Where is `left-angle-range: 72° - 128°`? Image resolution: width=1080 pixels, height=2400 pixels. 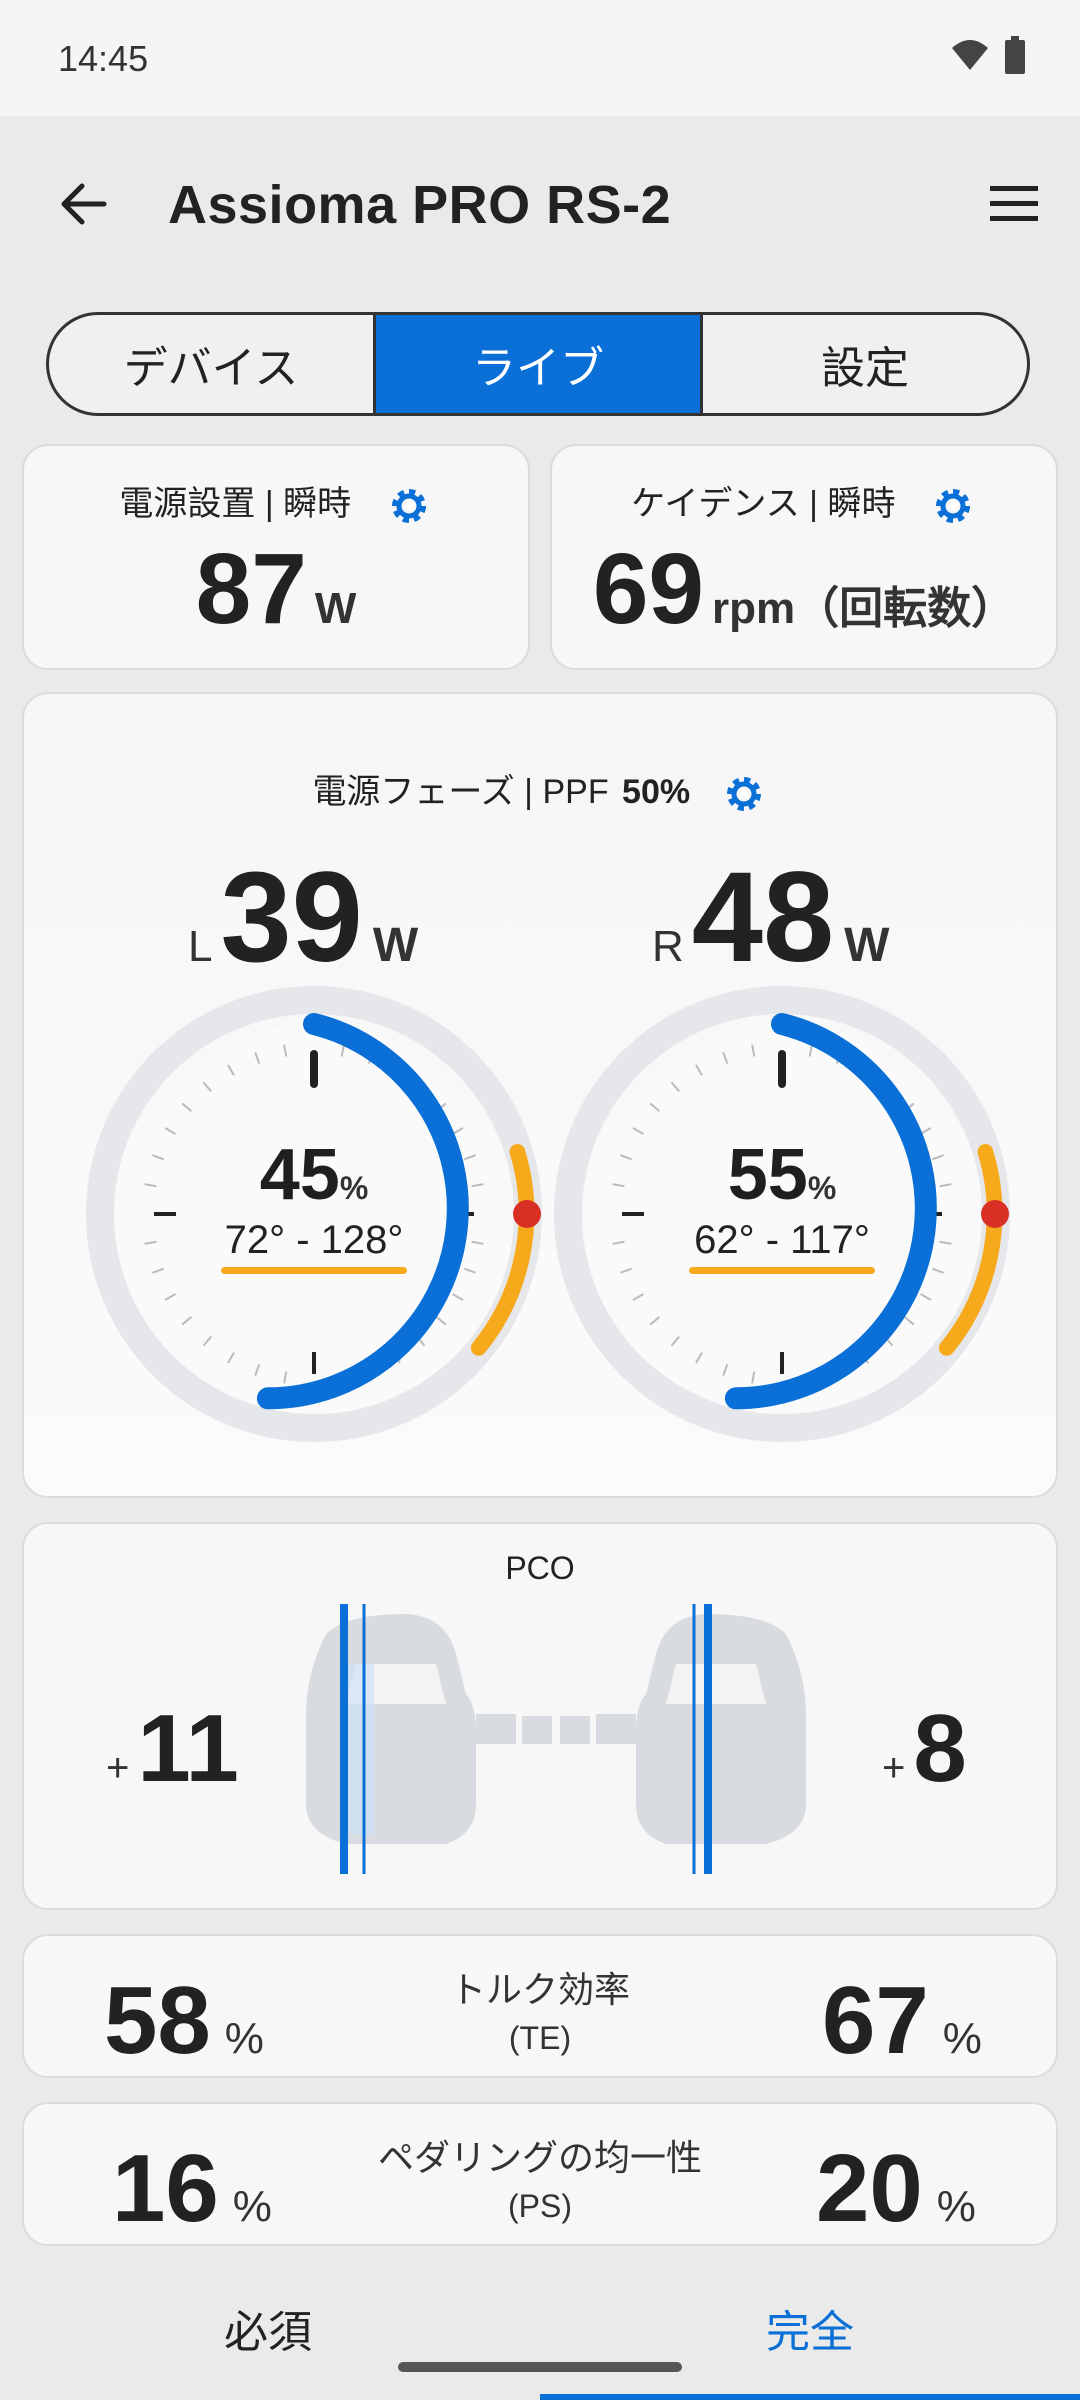
left-angle-range: 72° - 128° is located at coordinates (314, 1240).